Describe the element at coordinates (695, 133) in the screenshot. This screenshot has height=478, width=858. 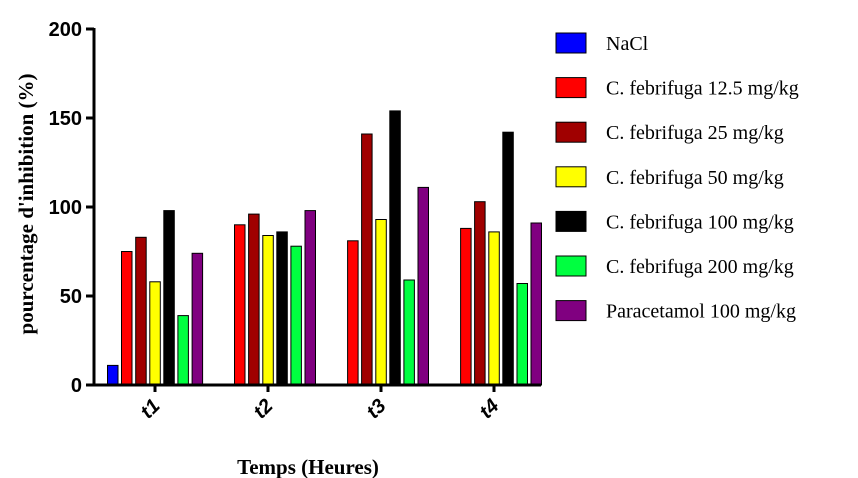
I see `legend-label-3: C. febrifuga 25 mg/kg` at that location.